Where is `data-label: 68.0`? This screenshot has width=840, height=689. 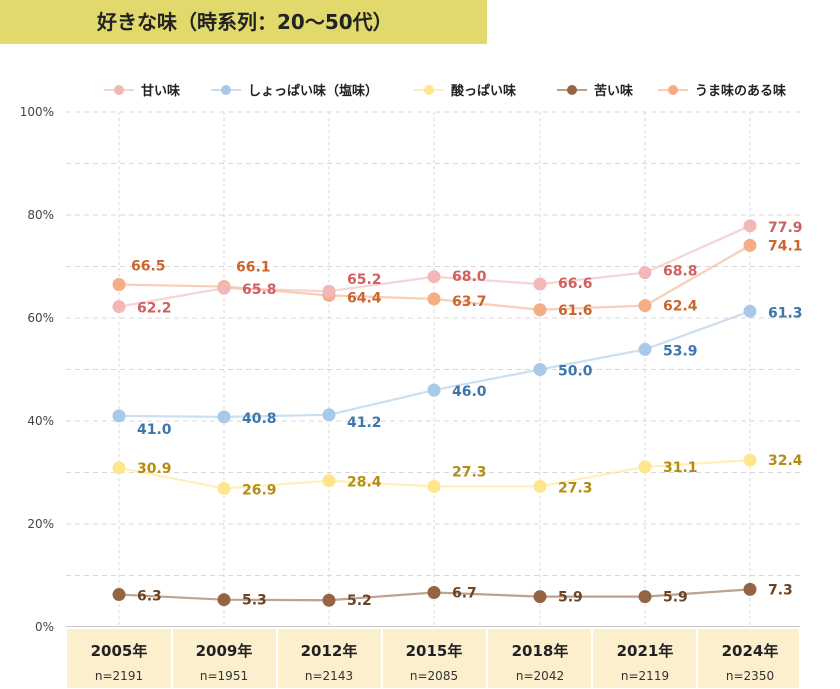
data-label: 68.0 is located at coordinates (469, 277).